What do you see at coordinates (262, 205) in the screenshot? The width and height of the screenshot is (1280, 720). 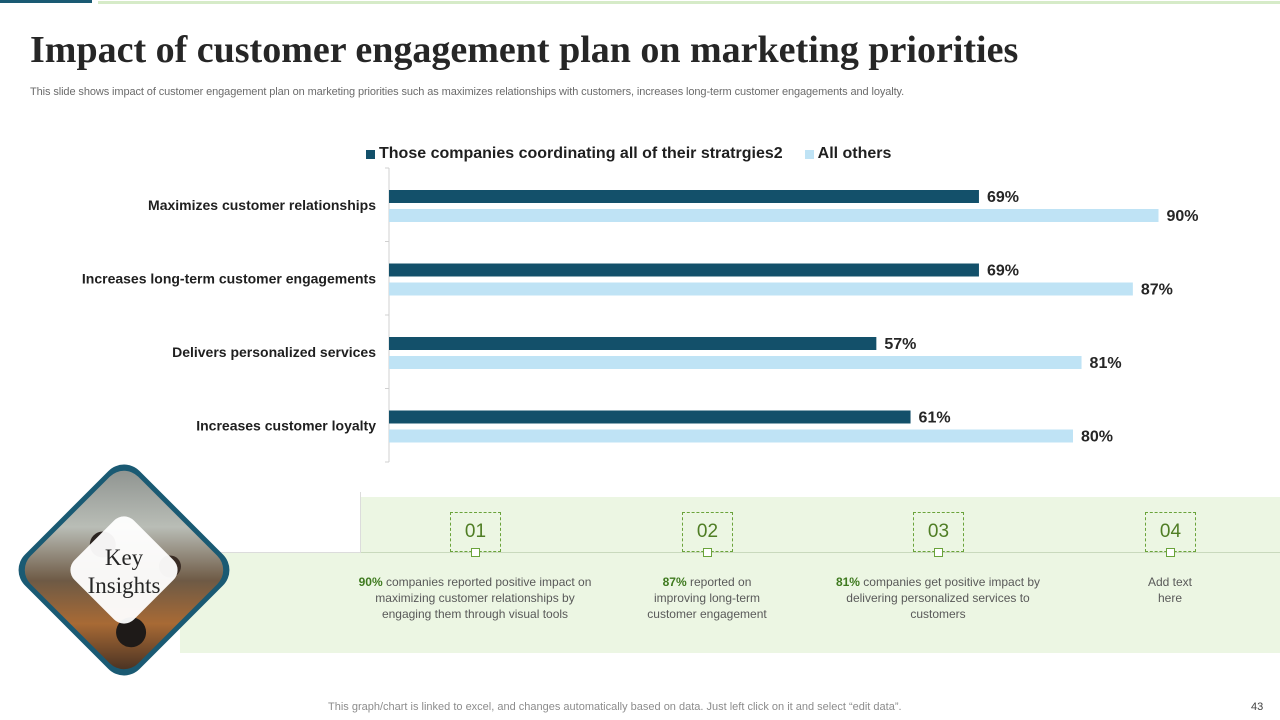 I see `category-label: Maximizes customer relationships` at bounding box center [262, 205].